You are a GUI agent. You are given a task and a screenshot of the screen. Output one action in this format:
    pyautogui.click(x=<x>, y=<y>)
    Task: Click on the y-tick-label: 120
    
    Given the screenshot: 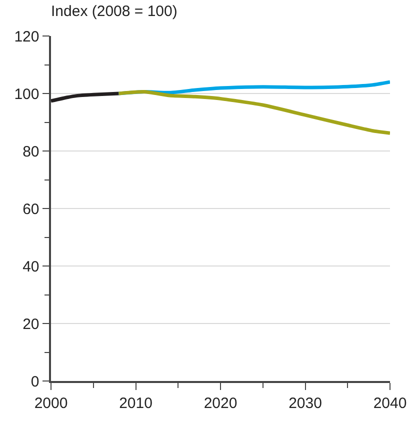 What is the action you would take?
    pyautogui.click(x=27, y=37)
    